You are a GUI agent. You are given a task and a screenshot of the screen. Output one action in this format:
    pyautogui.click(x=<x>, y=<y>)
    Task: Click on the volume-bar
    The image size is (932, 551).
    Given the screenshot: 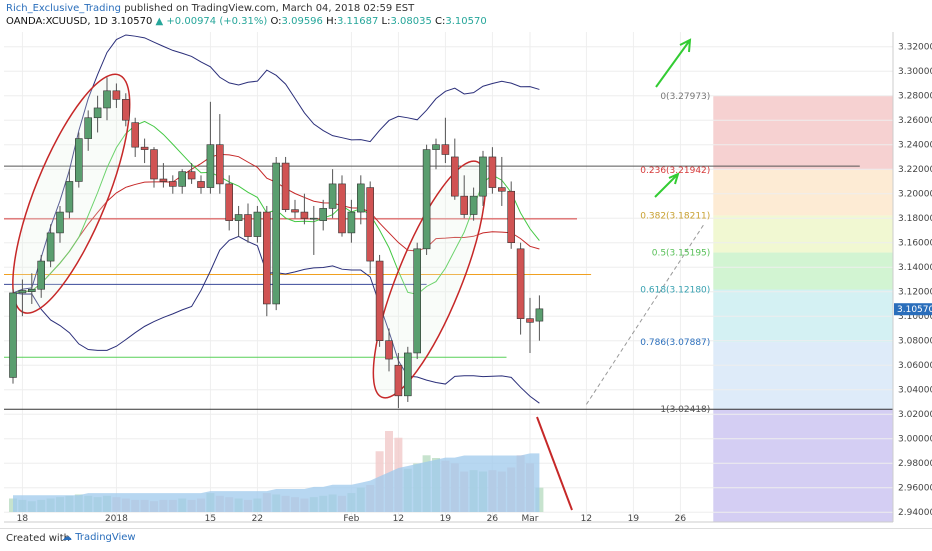 What is the action you would take?
    pyautogui.click(x=389, y=471)
    